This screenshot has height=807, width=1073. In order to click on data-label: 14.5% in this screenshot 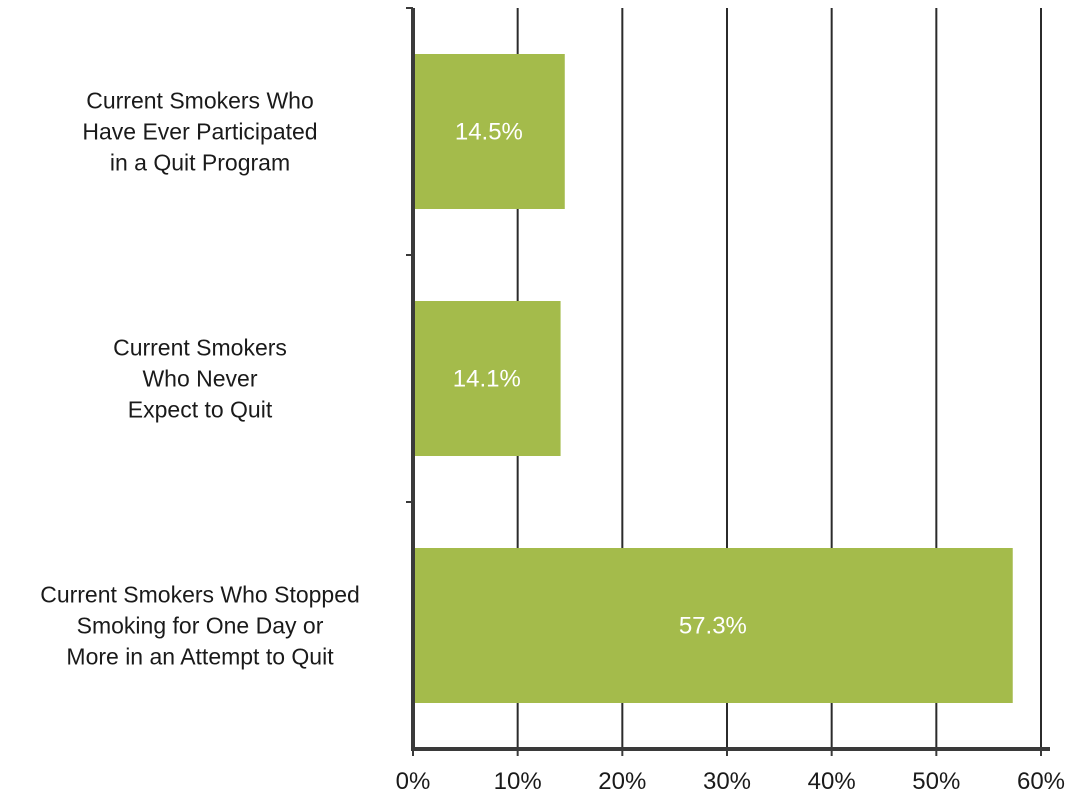, I will do `click(489, 132)`.